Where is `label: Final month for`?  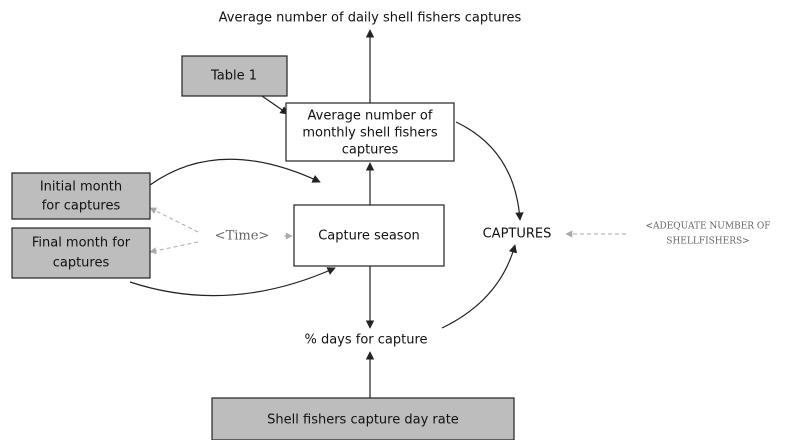 label: Final month for is located at coordinates (81, 243).